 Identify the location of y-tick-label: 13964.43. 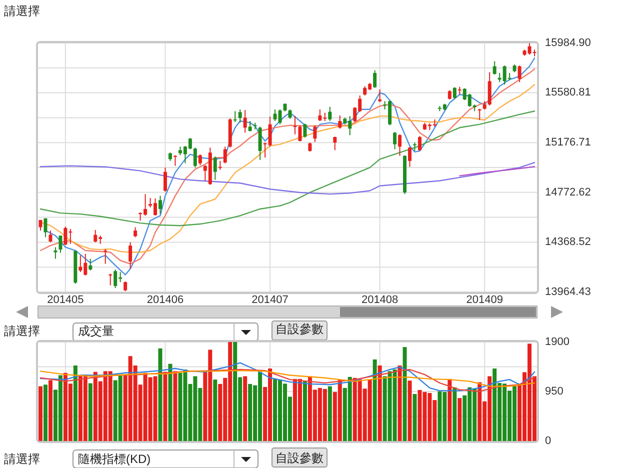
(568, 292).